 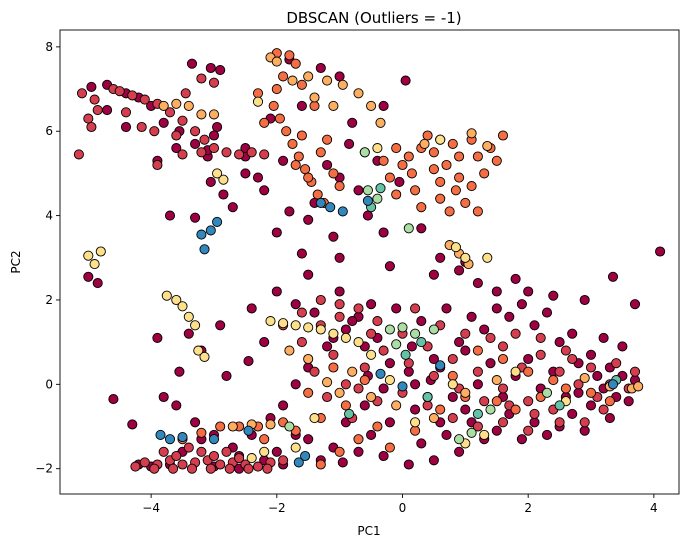 I want to click on x-tick-label: −2, so click(x=277, y=508).